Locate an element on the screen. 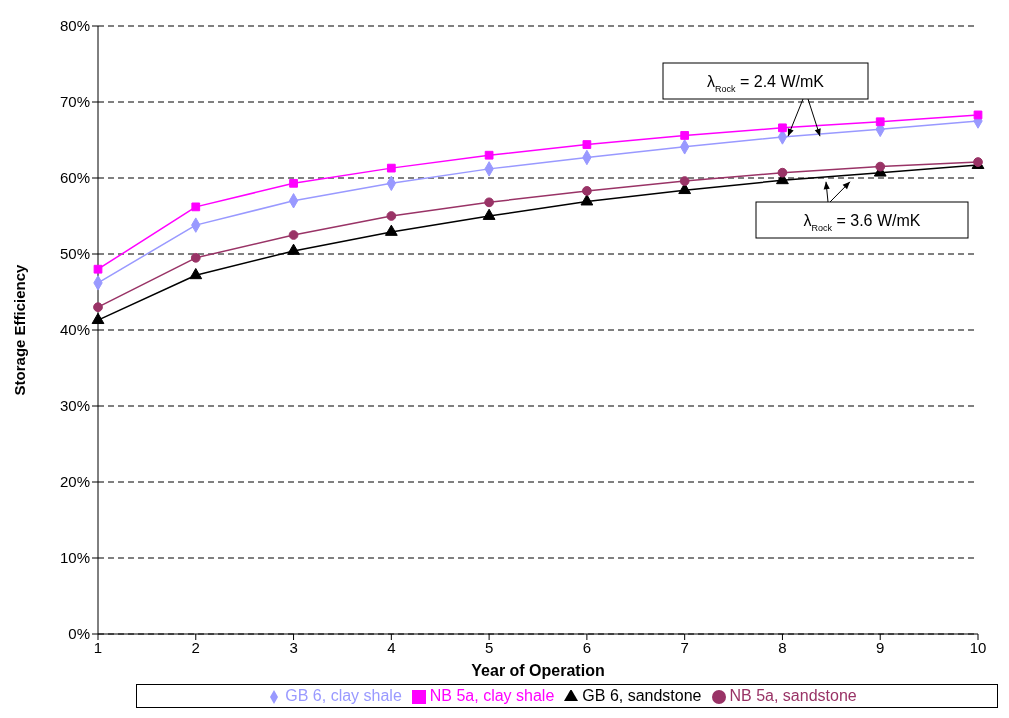 The height and width of the screenshot is (718, 1009). x-tick-label: 6 is located at coordinates (587, 647).